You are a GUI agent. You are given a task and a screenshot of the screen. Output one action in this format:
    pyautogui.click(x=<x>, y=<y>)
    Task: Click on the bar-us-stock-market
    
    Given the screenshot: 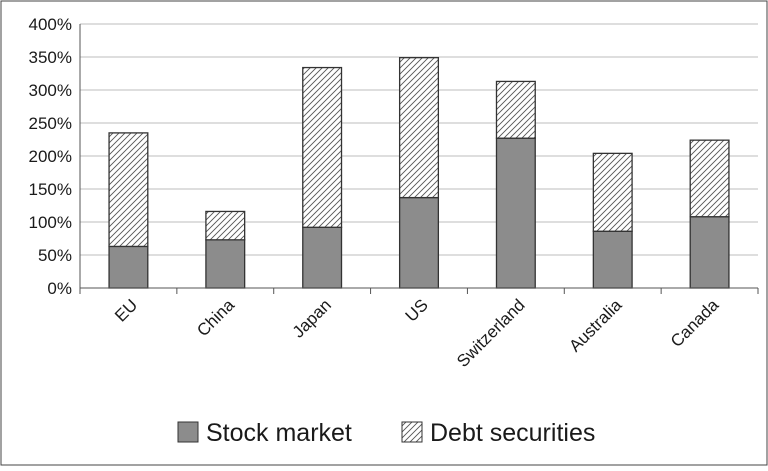 What is the action you would take?
    pyautogui.click(x=419, y=242)
    